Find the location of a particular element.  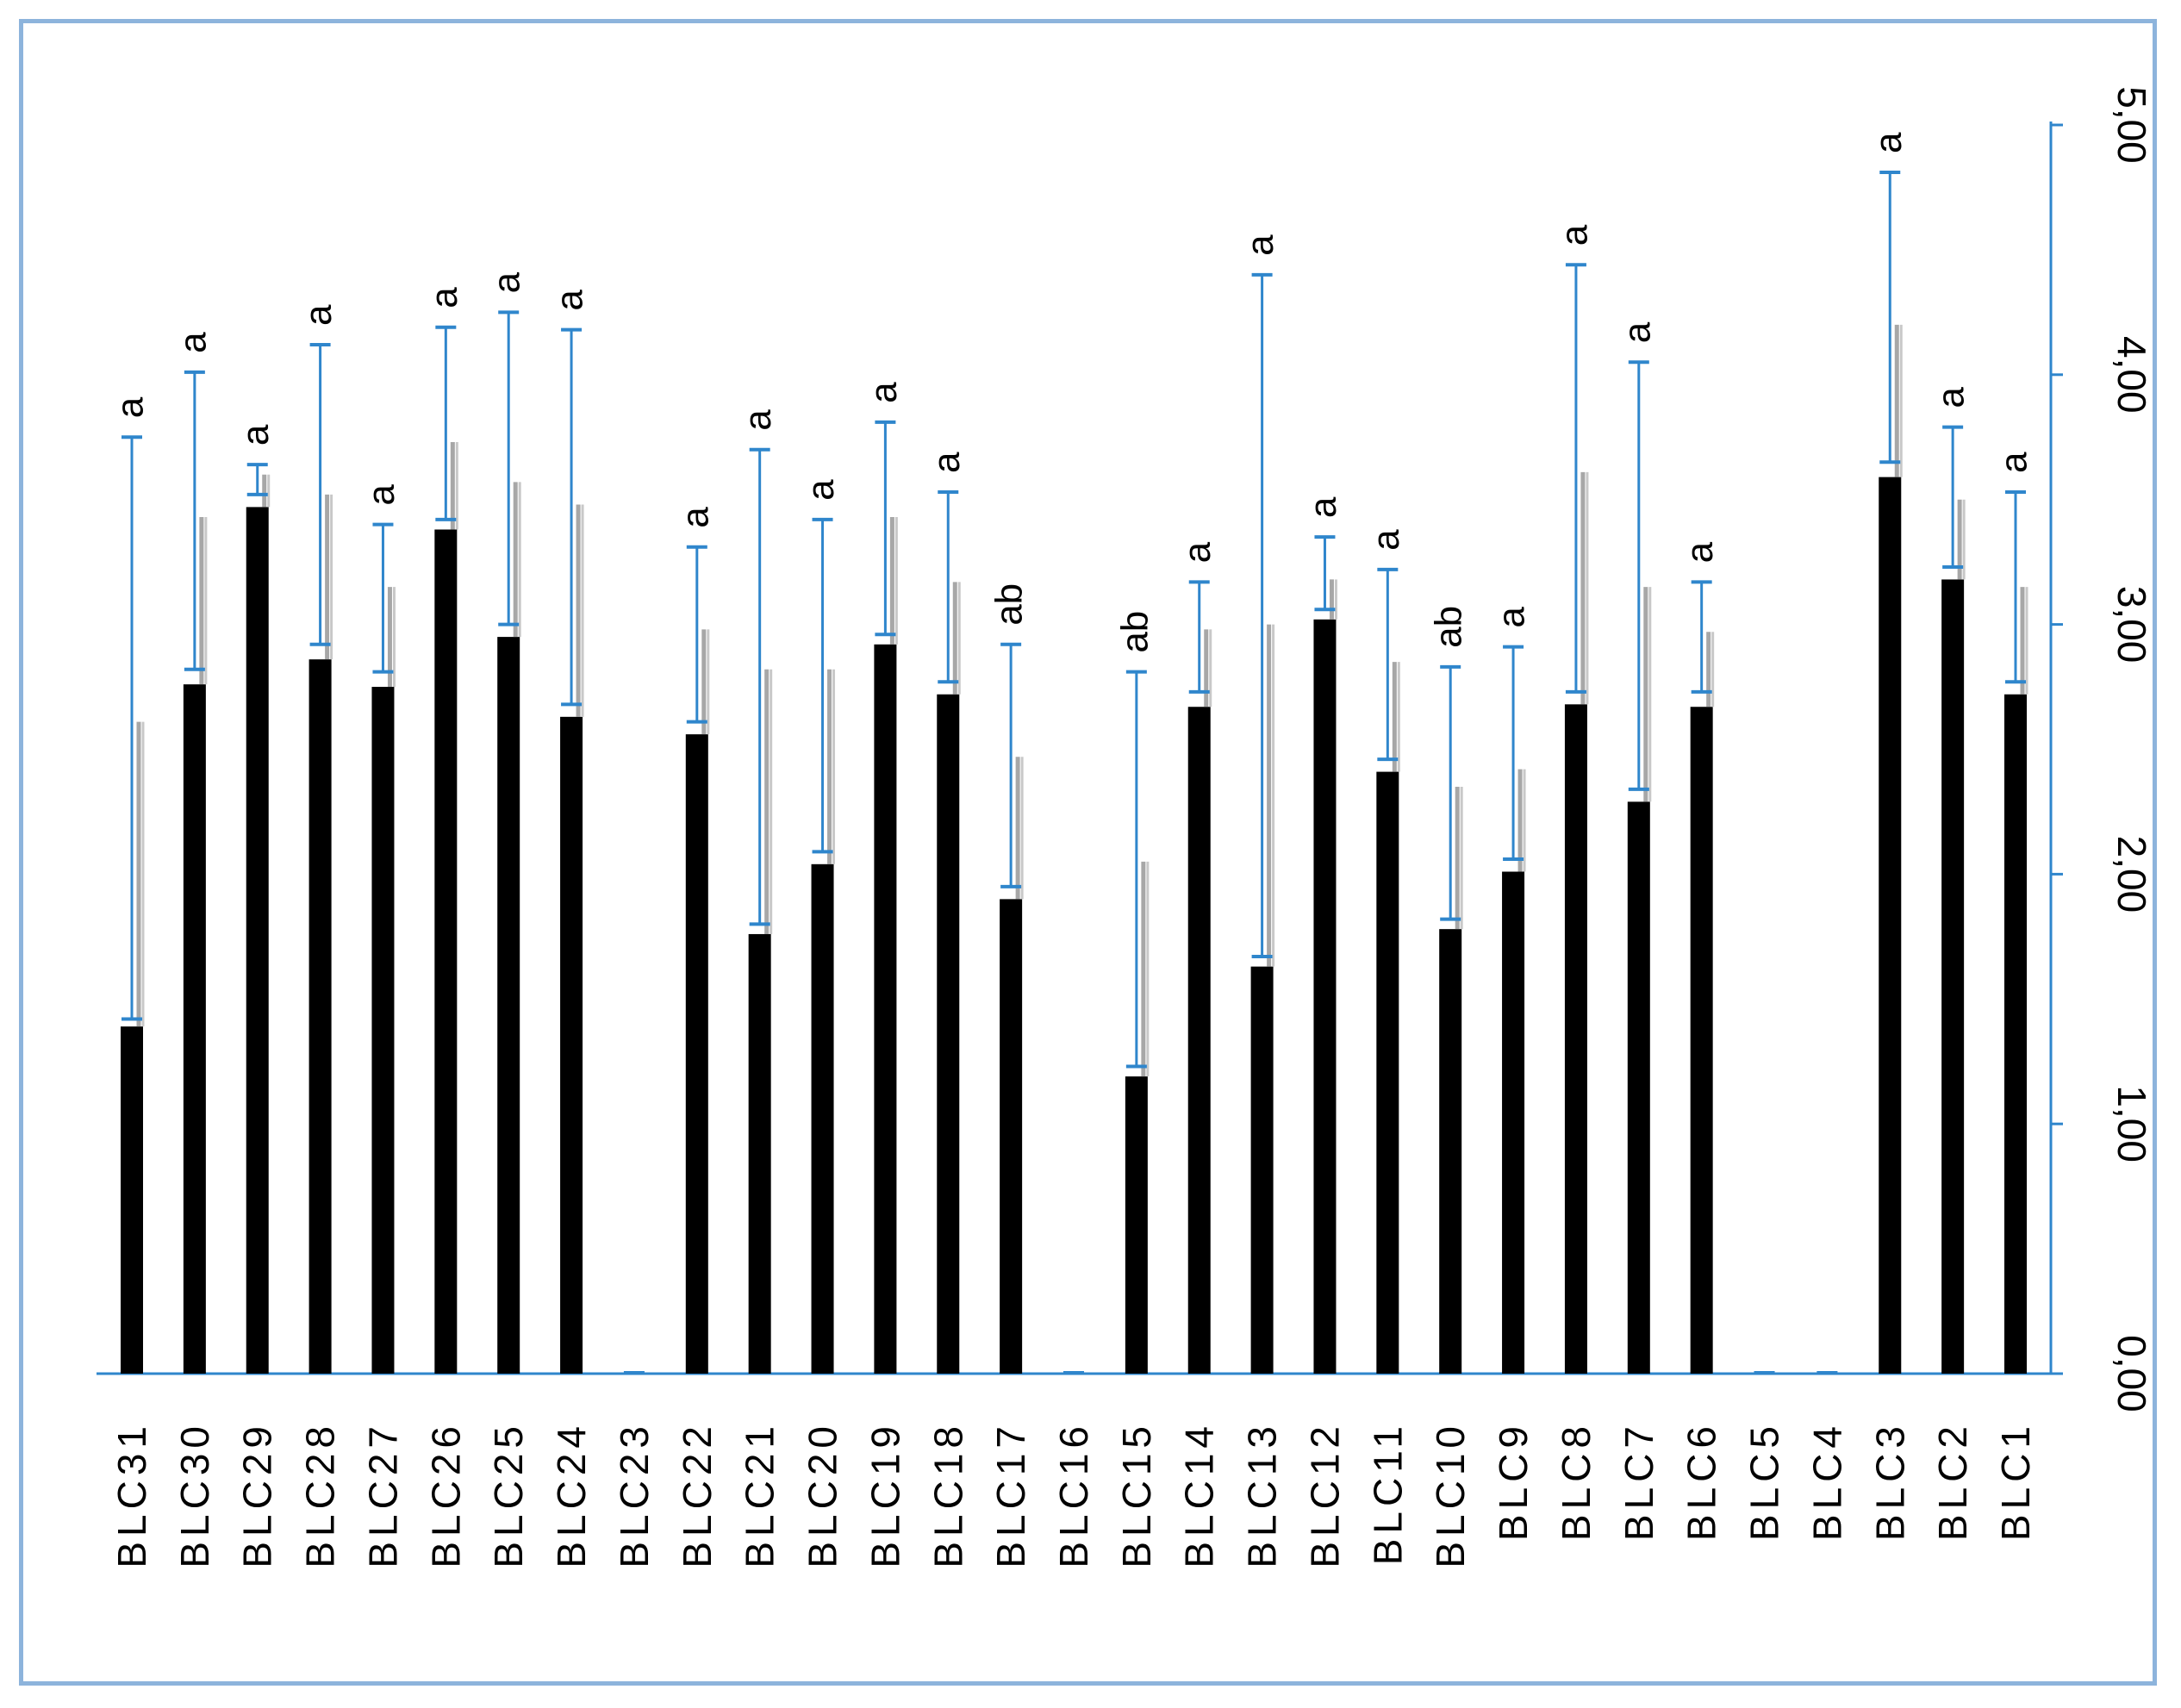

category-label: BLC22 is located at coordinates (697, 1494).